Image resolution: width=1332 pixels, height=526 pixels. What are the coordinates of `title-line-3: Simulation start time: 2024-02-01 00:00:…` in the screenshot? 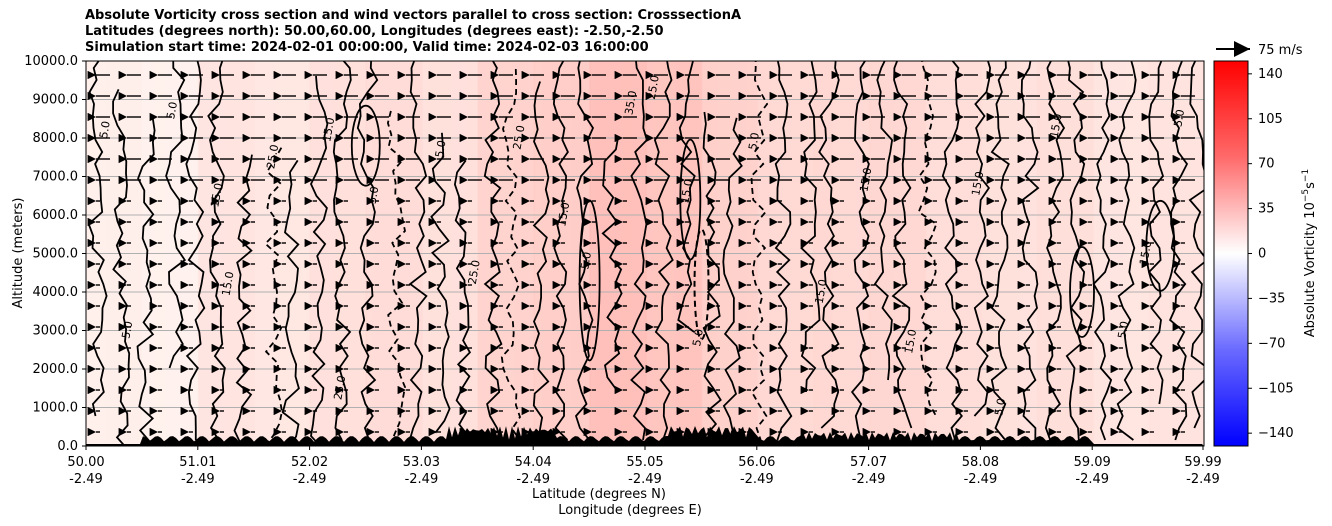 It's located at (367, 47).